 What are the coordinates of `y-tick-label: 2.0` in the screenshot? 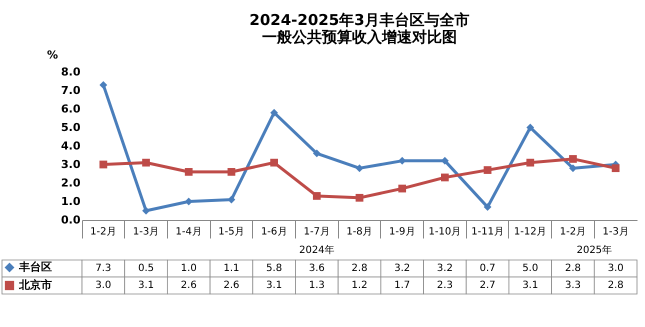 It's located at (71, 183).